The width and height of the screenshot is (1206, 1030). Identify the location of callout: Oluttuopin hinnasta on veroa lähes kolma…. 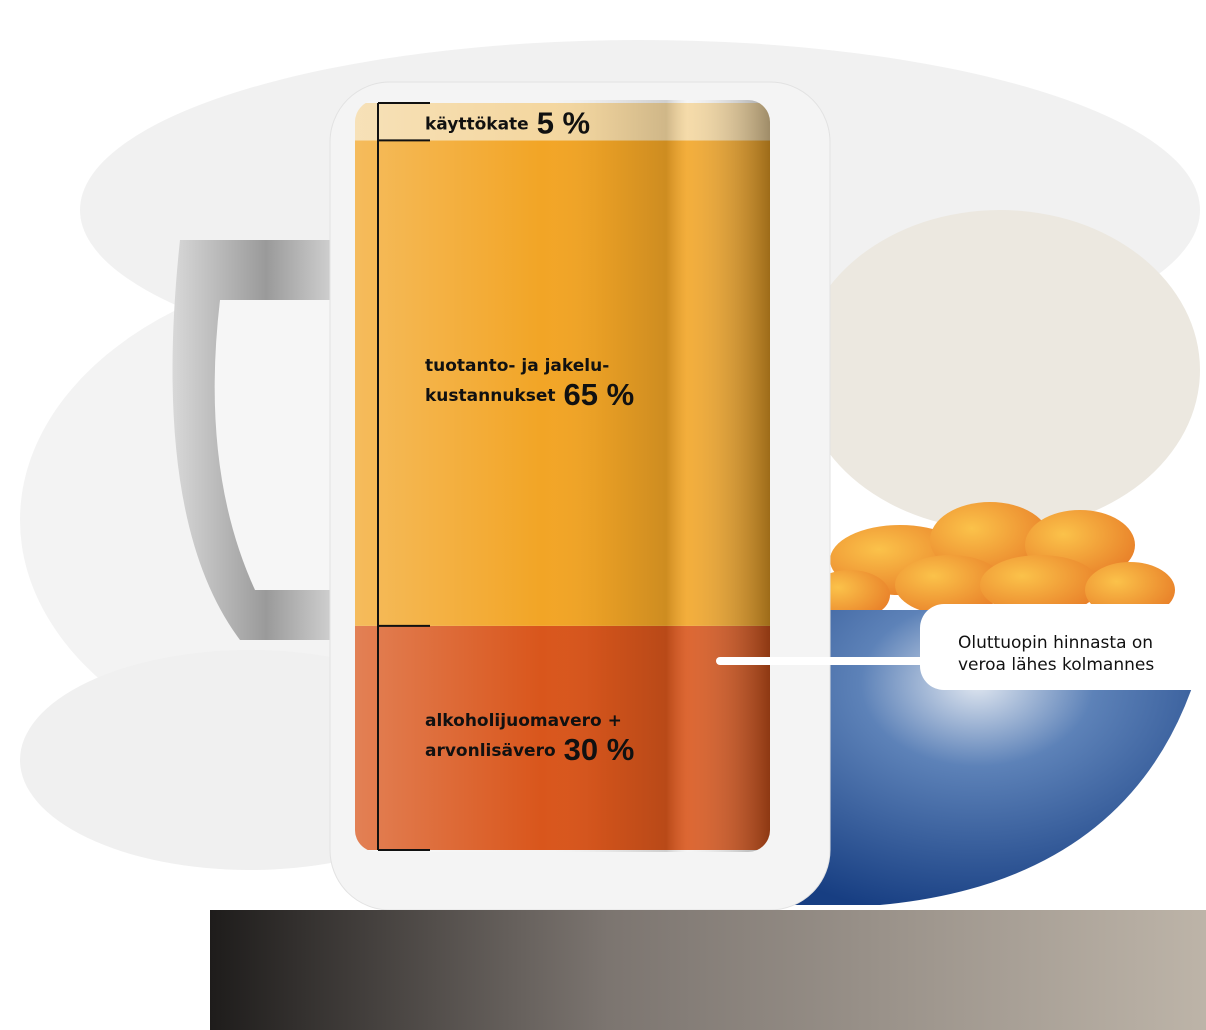
(961, 647).